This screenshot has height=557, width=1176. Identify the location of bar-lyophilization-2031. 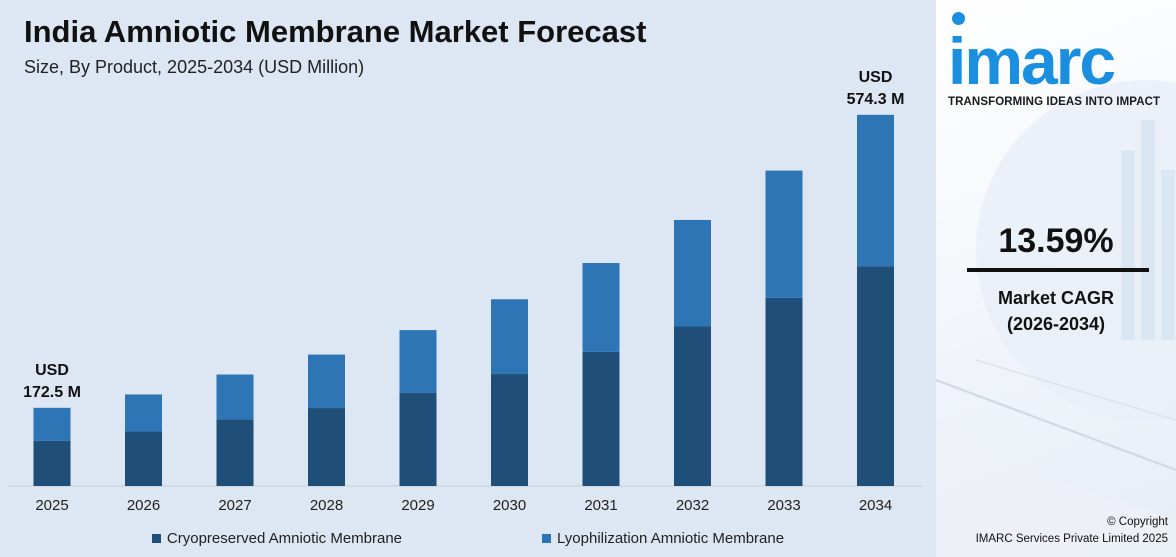
(601, 307).